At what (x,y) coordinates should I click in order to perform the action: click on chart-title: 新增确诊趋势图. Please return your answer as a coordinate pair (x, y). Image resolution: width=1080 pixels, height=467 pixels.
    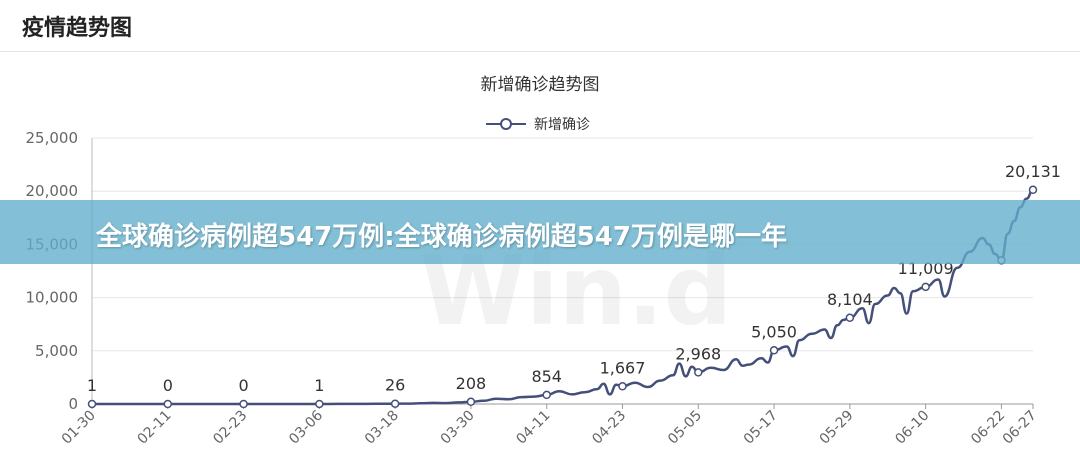
    Looking at the image, I should click on (540, 85).